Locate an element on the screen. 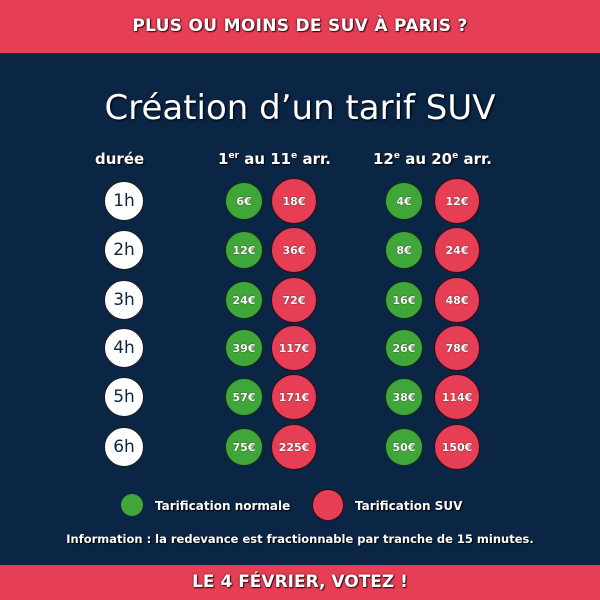 This screenshot has height=600, width=600. legend-suv: Tarification SUV is located at coordinates (409, 506).